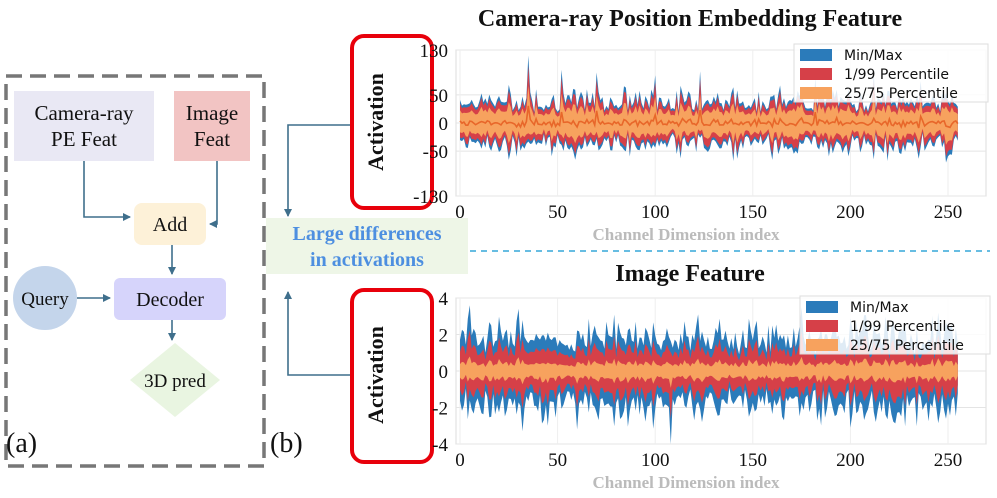  What do you see at coordinates (147, 251) in the screenshot?
I see `panel-a-arrows` at bounding box center [147, 251].